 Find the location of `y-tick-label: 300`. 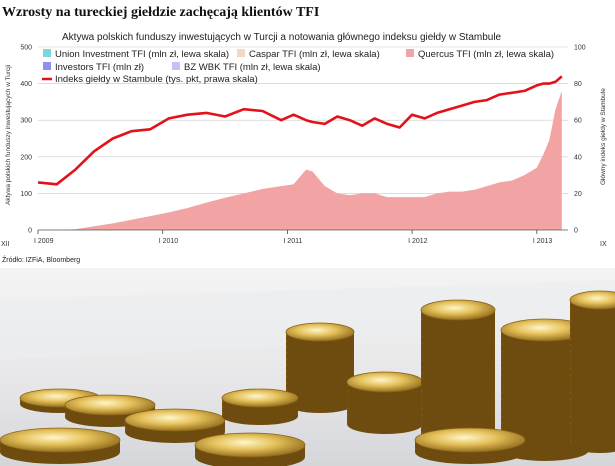

y-tick-label: 300 is located at coordinates (26, 121).